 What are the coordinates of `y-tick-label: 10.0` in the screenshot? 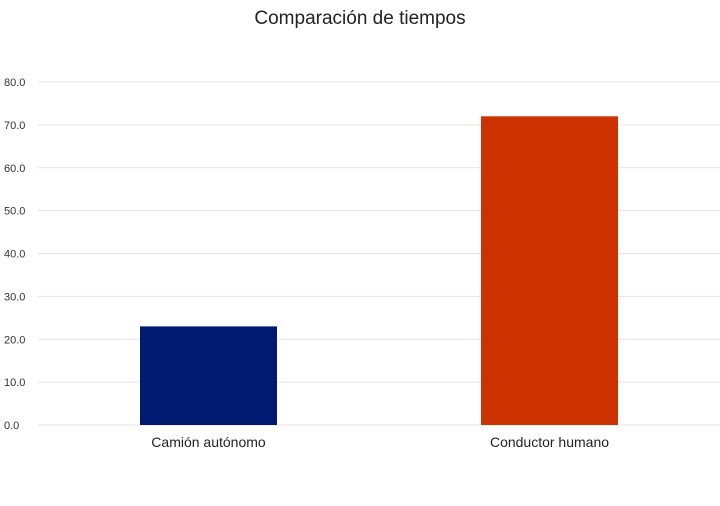 It's located at (14, 383).